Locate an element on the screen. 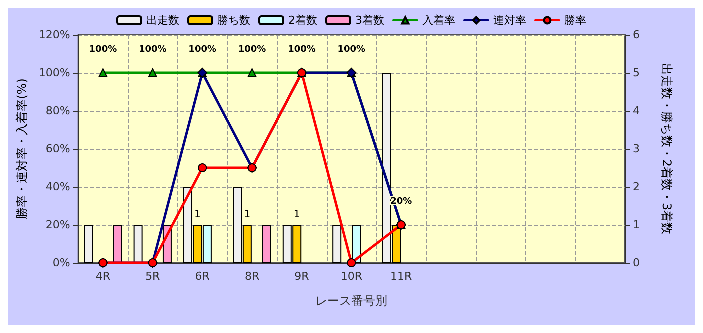 Image resolution: width=703 pixels, height=333 pixels. legend-label: 勝ち数 is located at coordinates (234, 20).